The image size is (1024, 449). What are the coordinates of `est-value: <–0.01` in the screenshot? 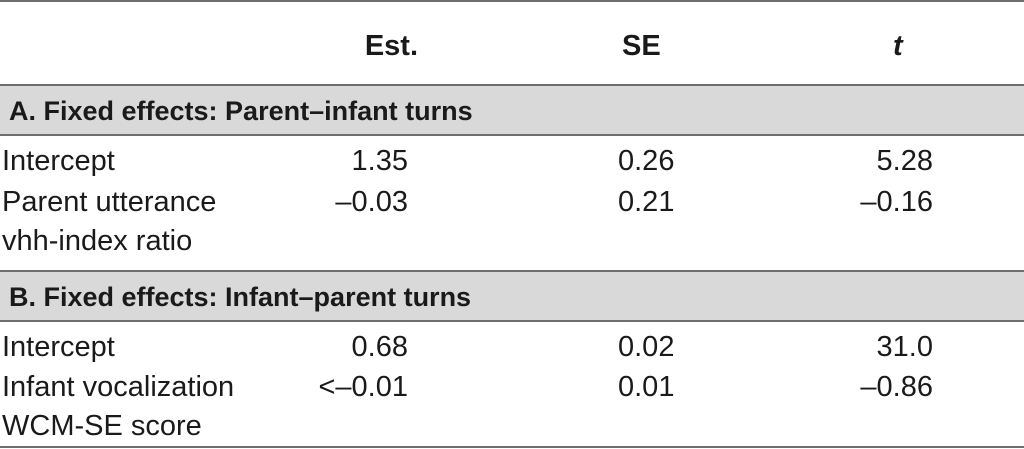 It's located at (363, 387).